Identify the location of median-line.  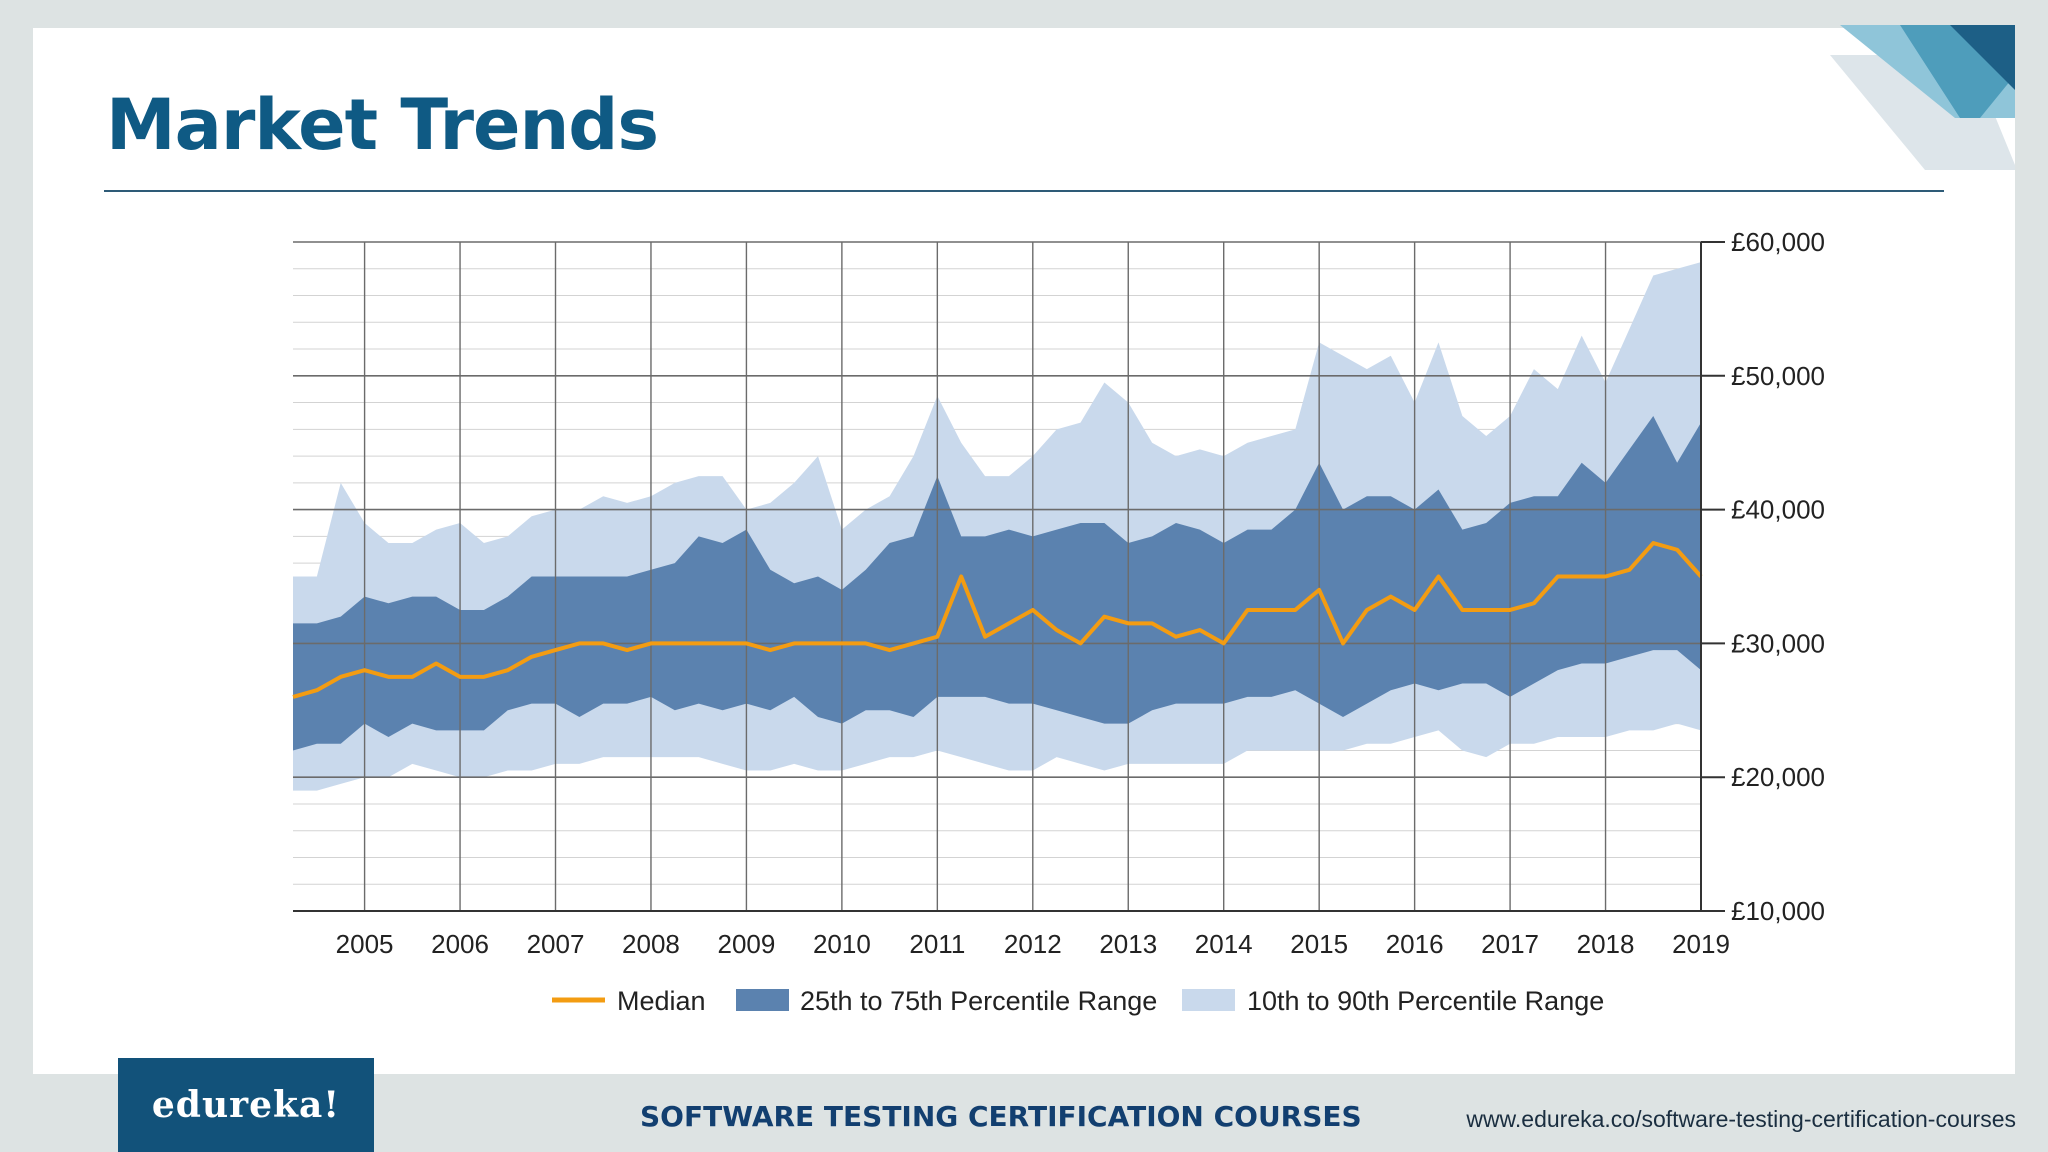
(997, 620).